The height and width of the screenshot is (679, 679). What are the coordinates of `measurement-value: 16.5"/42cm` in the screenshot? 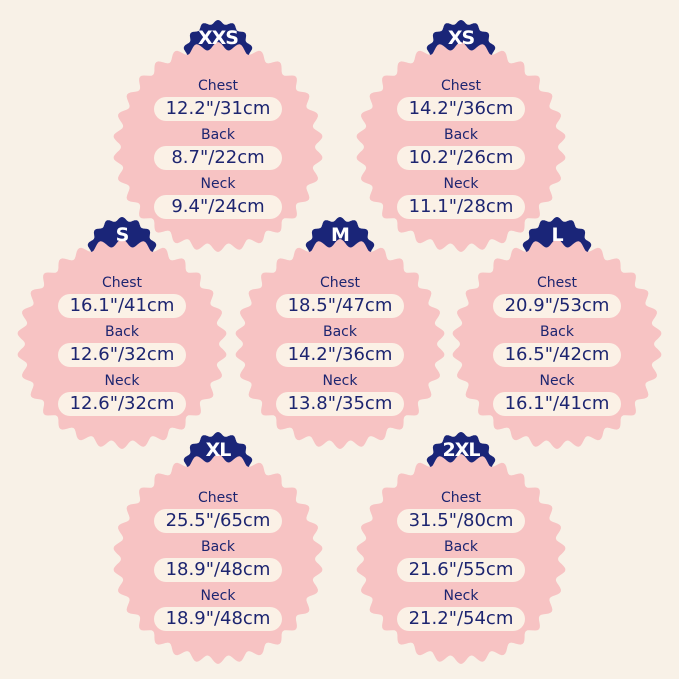 It's located at (557, 355).